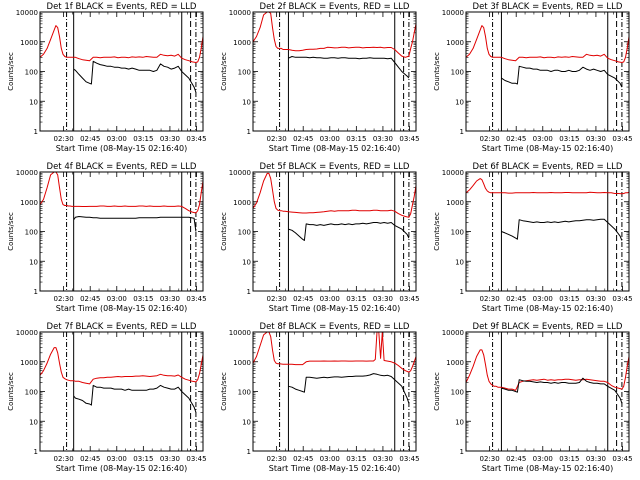  Describe the element at coordinates (335, 327) in the screenshot. I see `panel-title: Det 8f BLACK = Events, RED = LLD` at that location.